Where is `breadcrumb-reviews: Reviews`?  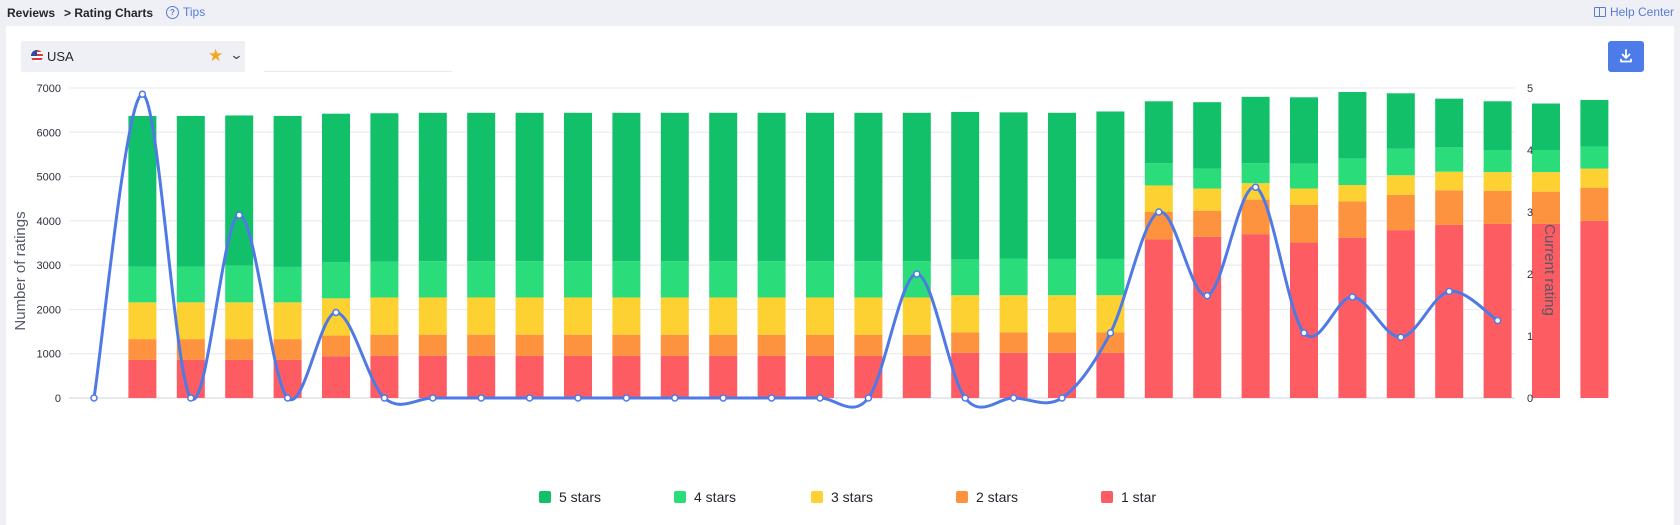 breadcrumb-reviews: Reviews is located at coordinates (31, 13).